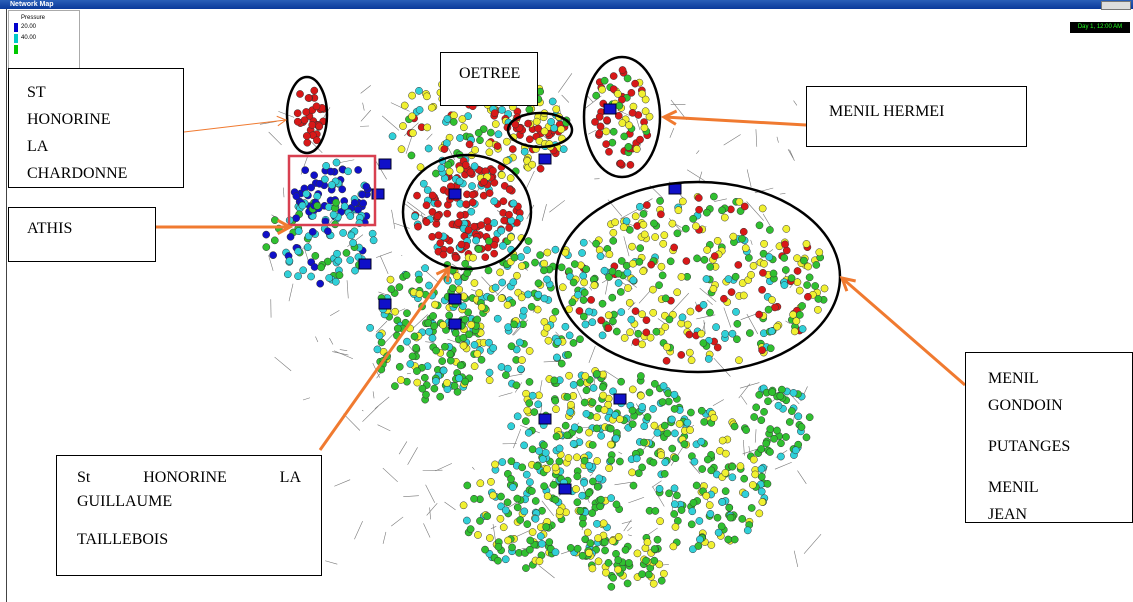 The height and width of the screenshot is (602, 1133). Describe the element at coordinates (16, 49) in the screenshot. I see `legend-swatch` at that location.